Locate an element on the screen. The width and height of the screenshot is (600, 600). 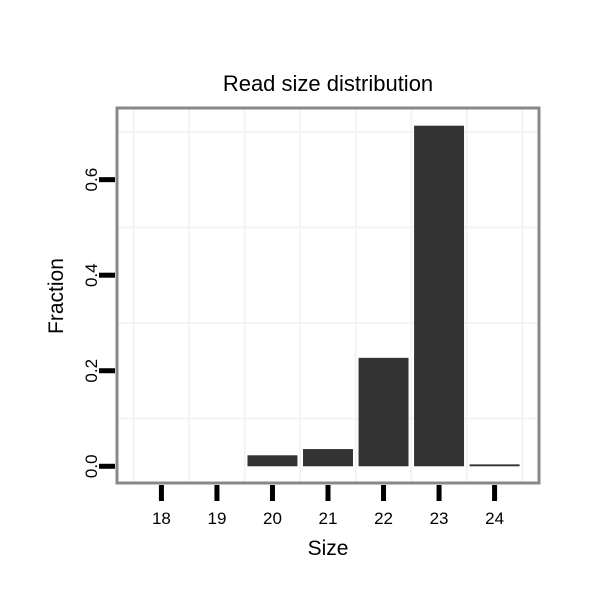
x-tick-label: 23 is located at coordinates (439, 518).